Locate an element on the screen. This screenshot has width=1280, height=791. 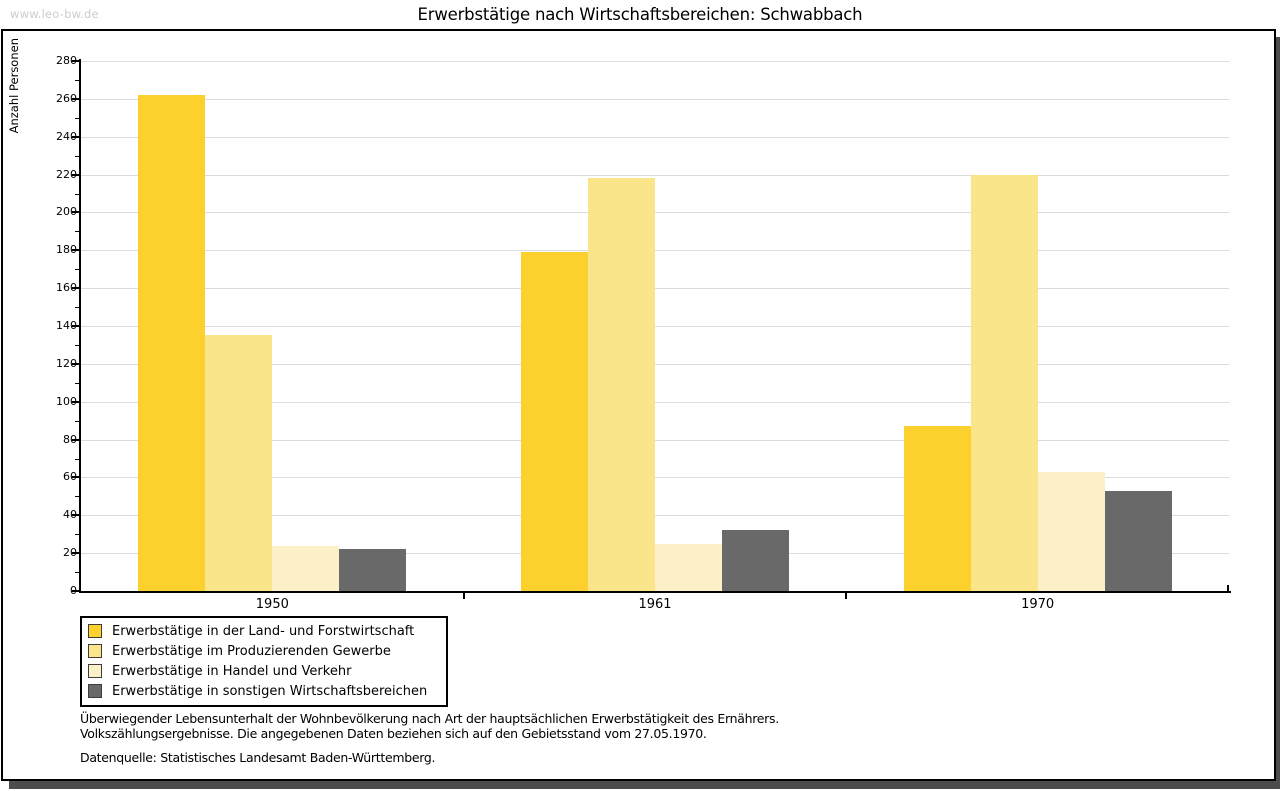
y-tick-label: 80 is located at coordinates (70, 439).